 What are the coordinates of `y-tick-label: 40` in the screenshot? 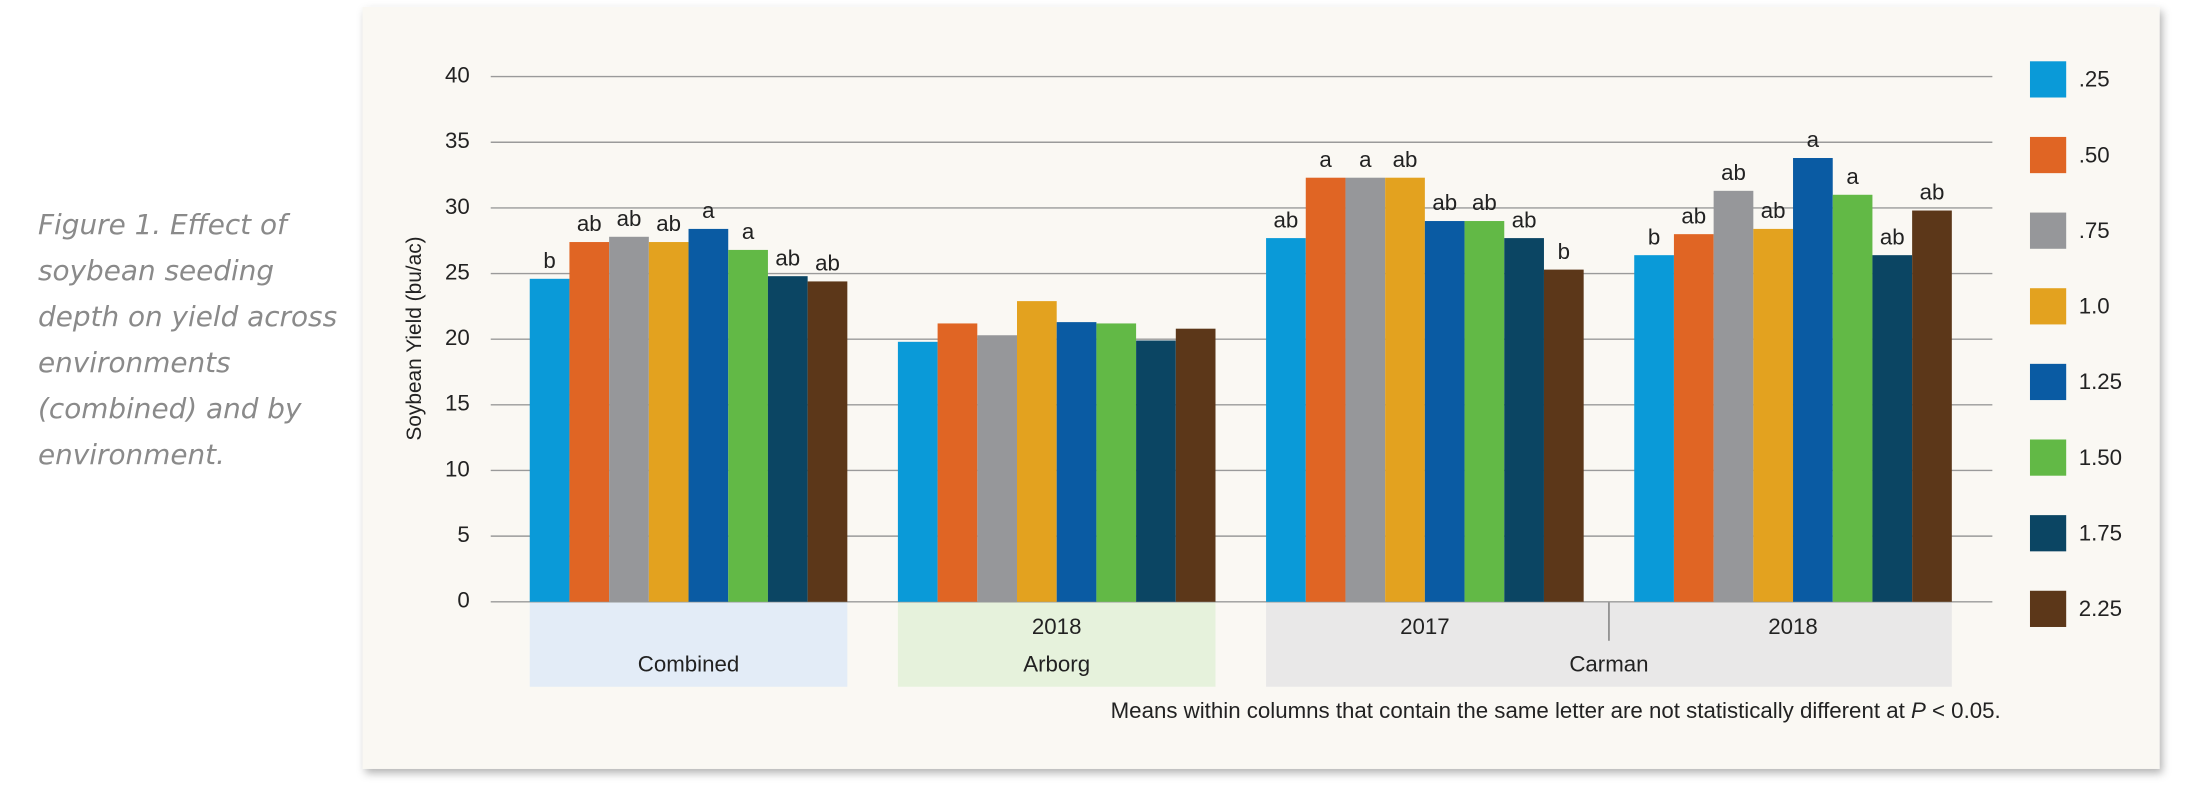 It's located at (457, 75).